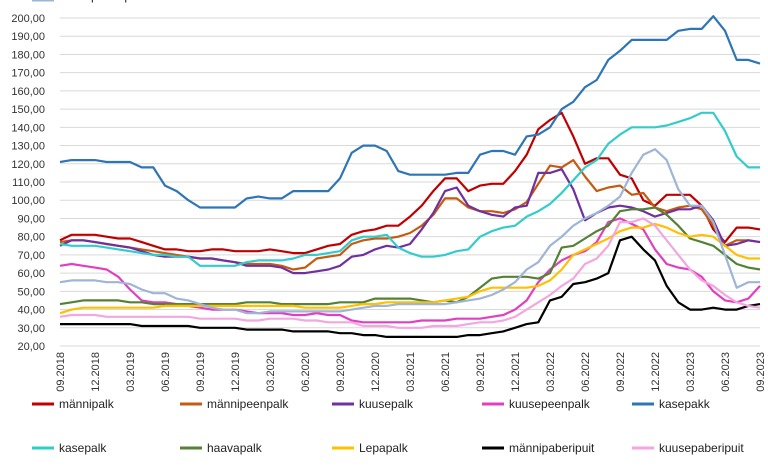 The width and height of the screenshot is (768, 467). Describe the element at coordinates (96, 372) in the screenshot. I see `x-tick-label: 12.2018` at that location.